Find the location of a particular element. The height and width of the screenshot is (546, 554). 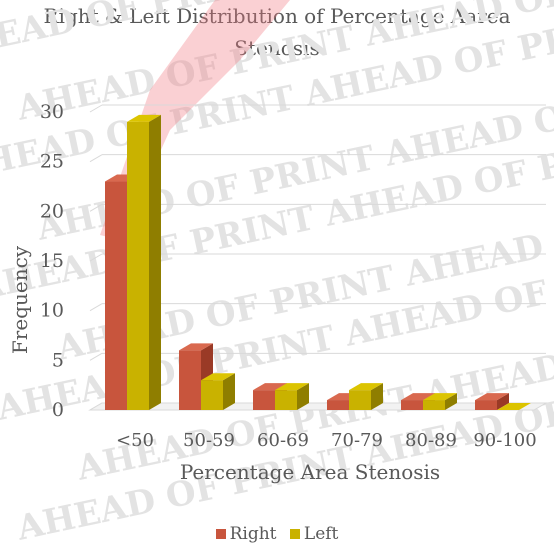

legend-label-left: Left is located at coordinates (321, 534).